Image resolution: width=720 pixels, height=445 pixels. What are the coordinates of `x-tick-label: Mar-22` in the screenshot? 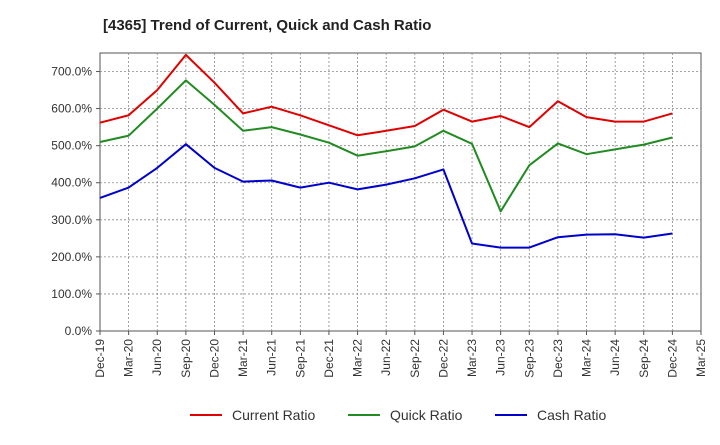 It's located at (358, 358).